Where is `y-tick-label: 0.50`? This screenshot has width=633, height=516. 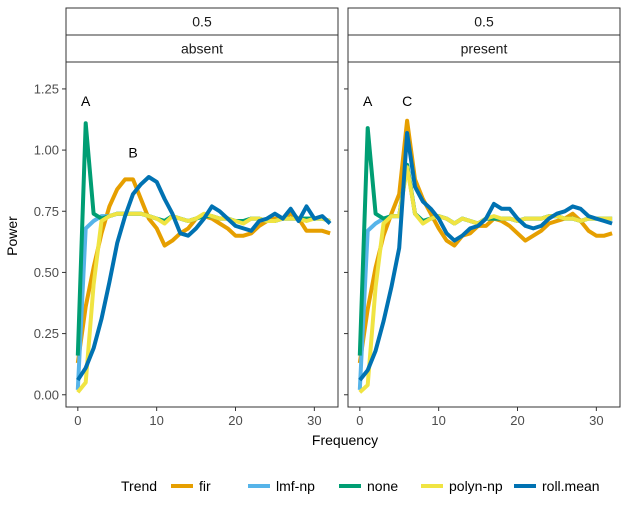
y-tick-label: 0.50 is located at coordinates (46, 272).